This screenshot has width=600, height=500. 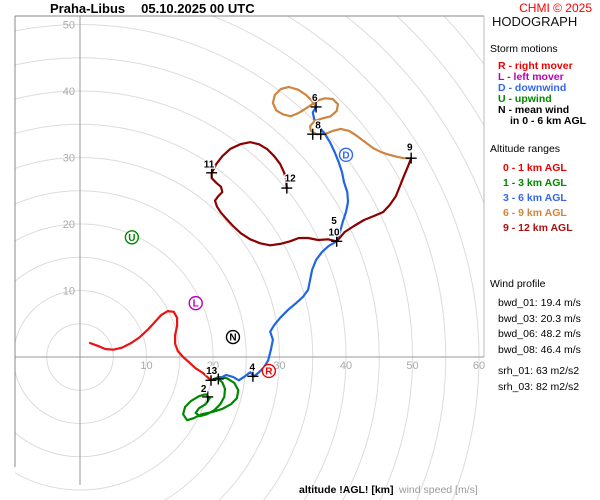 What do you see at coordinates (69, 92) in the screenshot?
I see `y-tick: 40` at bounding box center [69, 92].